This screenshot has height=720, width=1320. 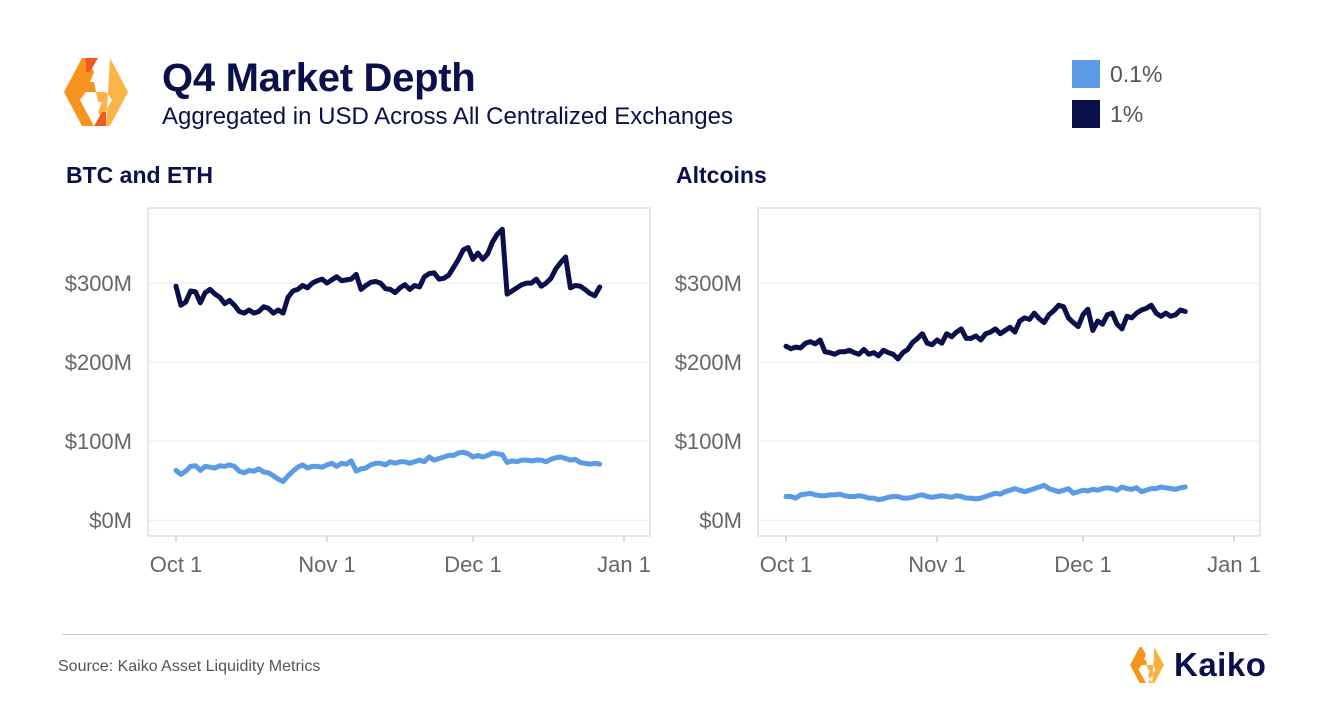 What do you see at coordinates (721, 175) in the screenshot?
I see `chart-title-altcoins: Altcoins` at bounding box center [721, 175].